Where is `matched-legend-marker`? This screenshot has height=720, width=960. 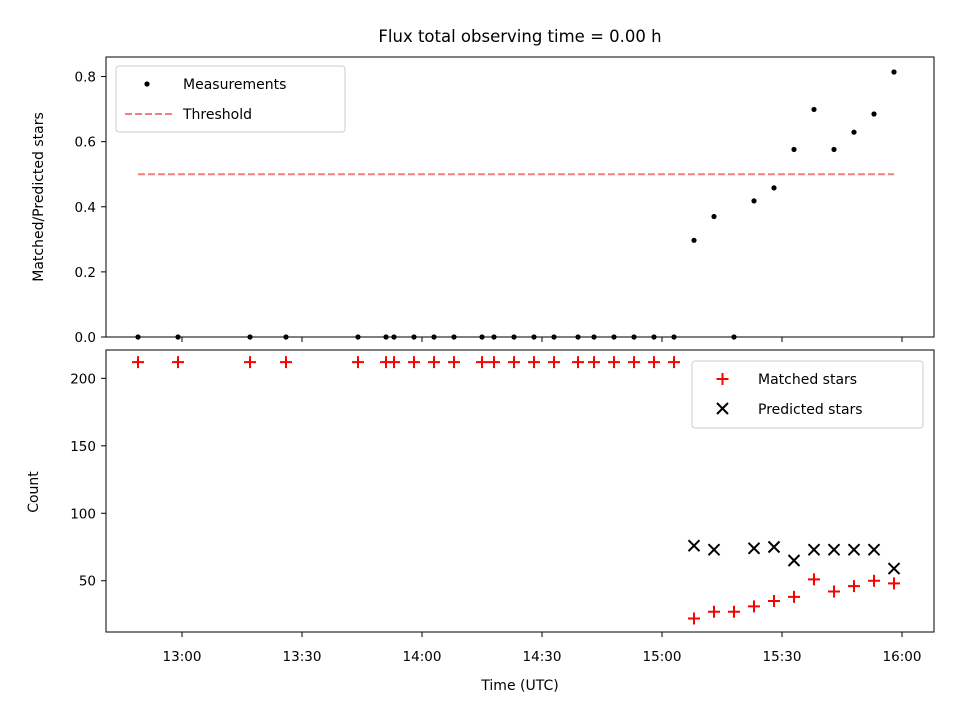
matched-legend-marker is located at coordinates (722, 379).